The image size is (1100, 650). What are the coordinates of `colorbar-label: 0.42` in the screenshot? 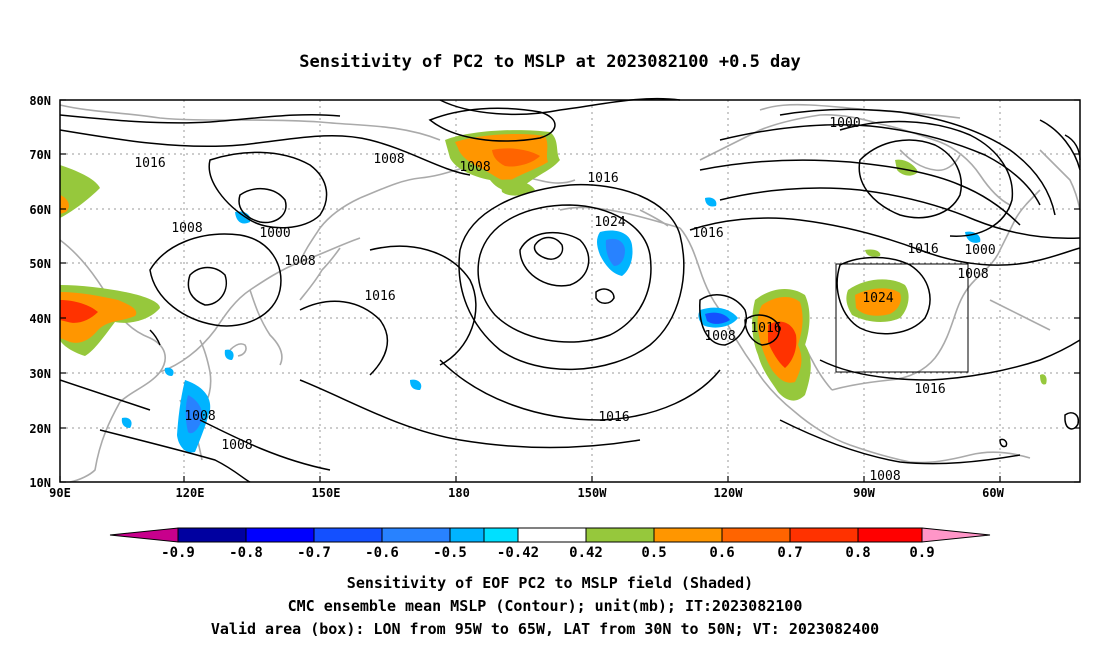 It's located at (586, 553).